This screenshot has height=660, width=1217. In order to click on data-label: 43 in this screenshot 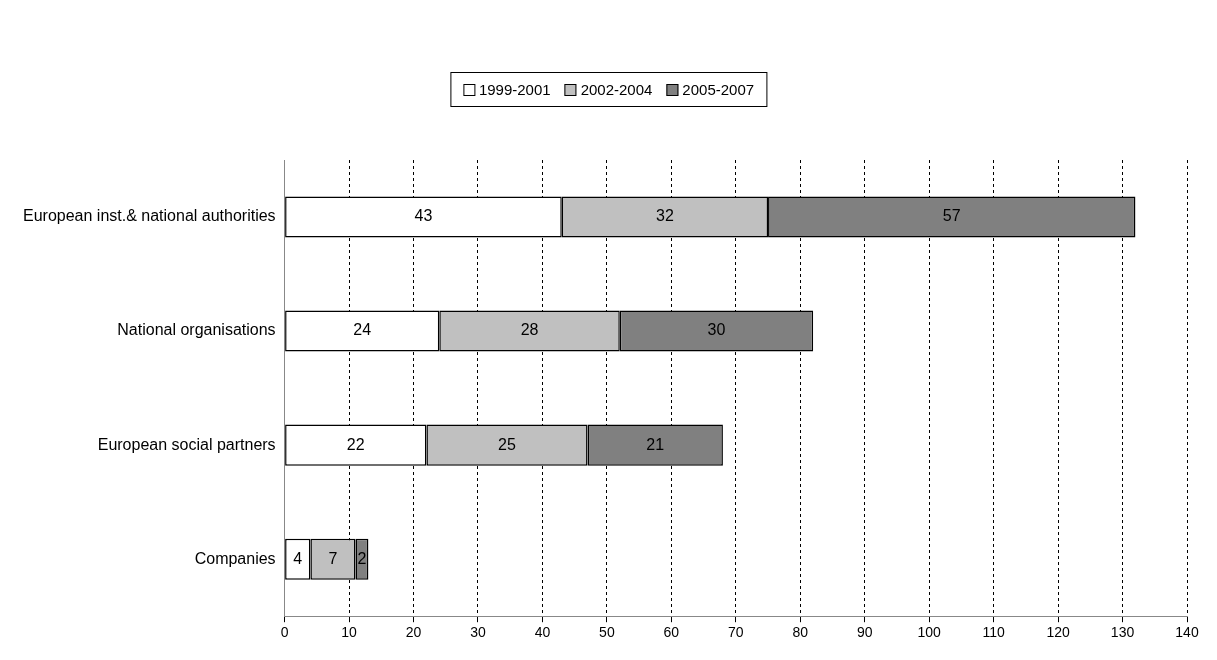, I will do `click(423, 216)`.